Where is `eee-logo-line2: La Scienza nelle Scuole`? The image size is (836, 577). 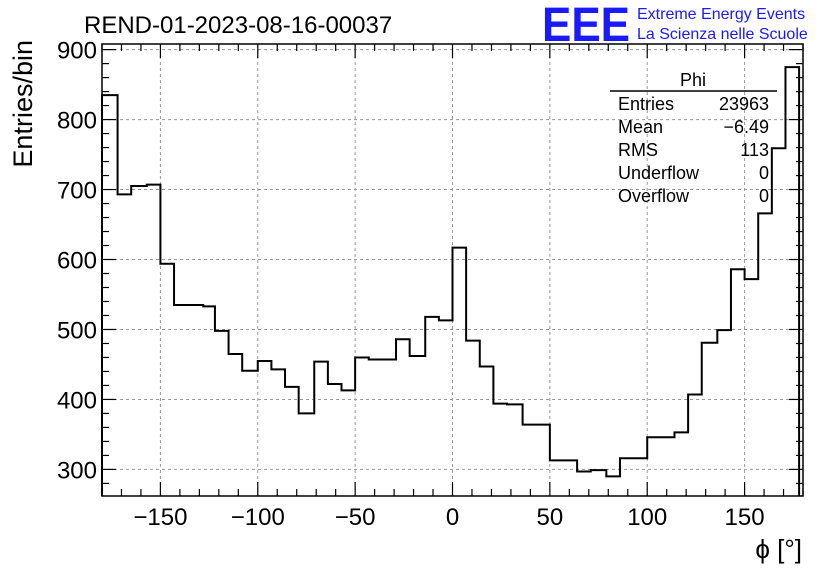 eee-logo-line2: La Scienza nelle Scuole is located at coordinates (722, 34).